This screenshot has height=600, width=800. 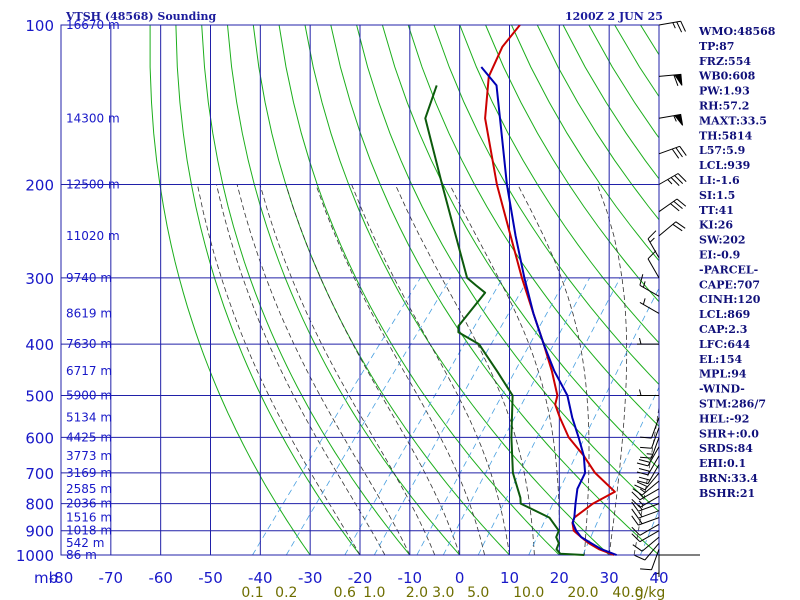 I want to click on height-label: 542 m, so click(x=85, y=543).